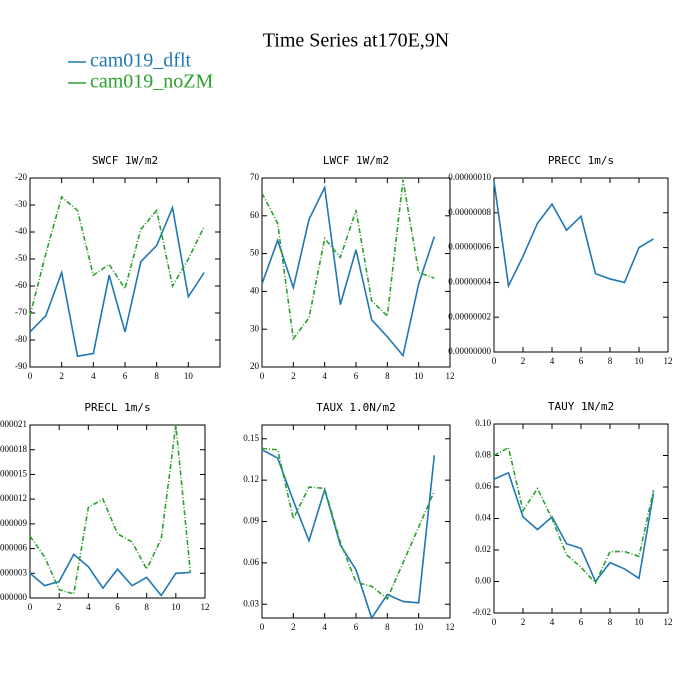  I want to click on panel-title: PRECC 1m/s, so click(581, 160).